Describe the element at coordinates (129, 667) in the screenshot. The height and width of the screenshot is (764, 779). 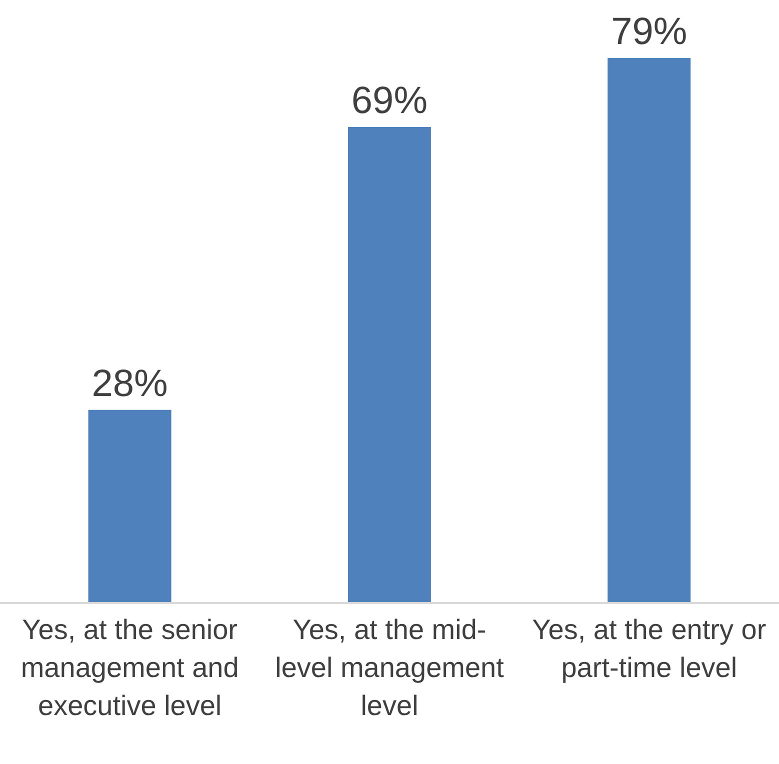
I see `x-tick-label: Yes, at the senior management and executive level` at that location.